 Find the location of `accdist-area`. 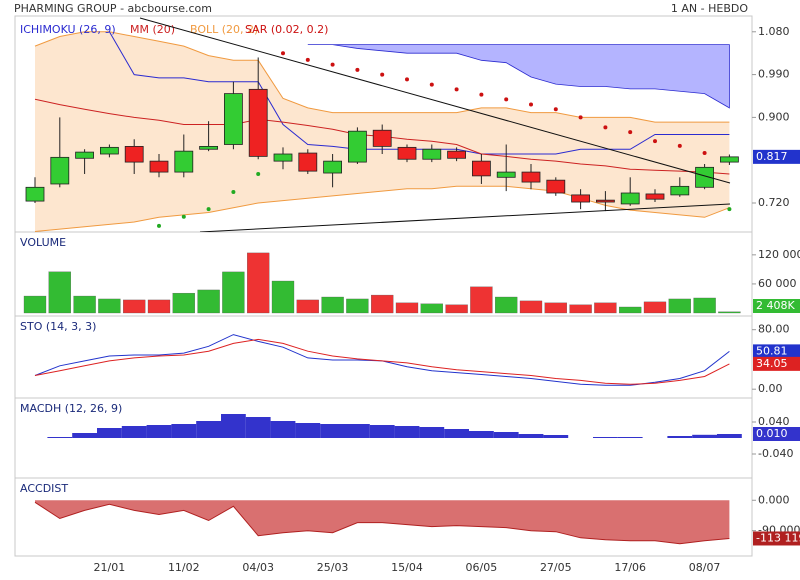

accdist-area is located at coordinates (382, 522).